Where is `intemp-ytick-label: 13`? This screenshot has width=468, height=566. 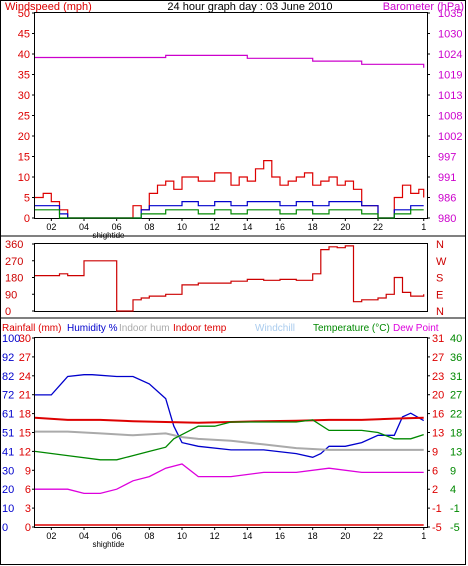
intemp-ytick-label: 13 is located at coordinates (438, 434).